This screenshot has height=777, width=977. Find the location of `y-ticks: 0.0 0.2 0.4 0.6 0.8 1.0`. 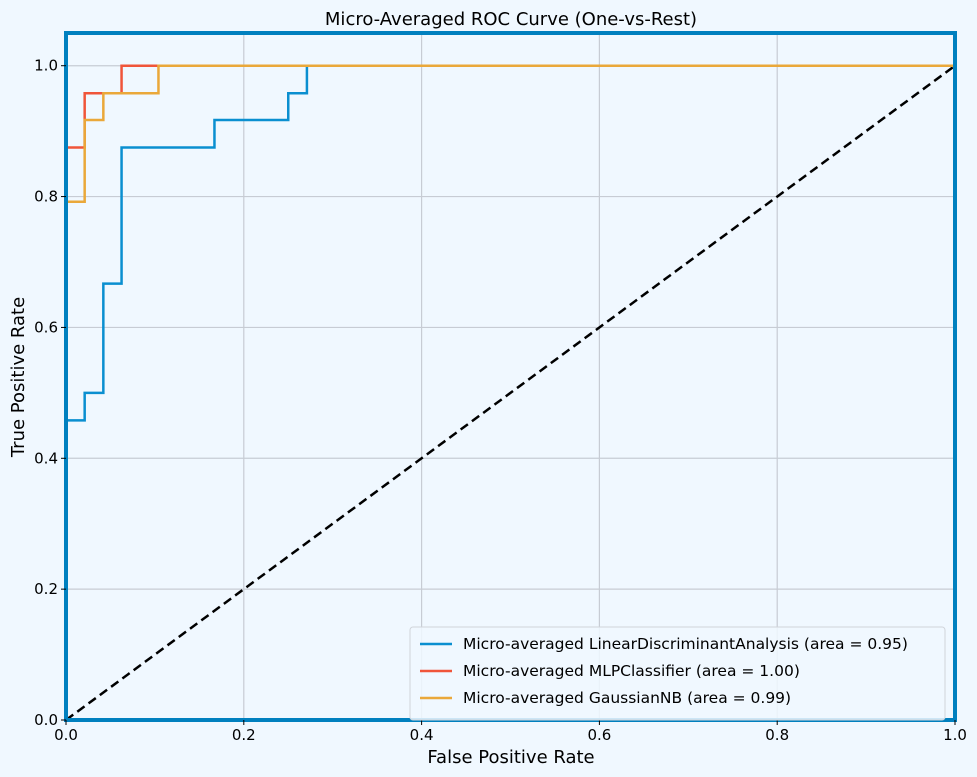

y-ticks: 0.0 0.2 0.4 0.6 0.8 1.0 is located at coordinates (50, 393).